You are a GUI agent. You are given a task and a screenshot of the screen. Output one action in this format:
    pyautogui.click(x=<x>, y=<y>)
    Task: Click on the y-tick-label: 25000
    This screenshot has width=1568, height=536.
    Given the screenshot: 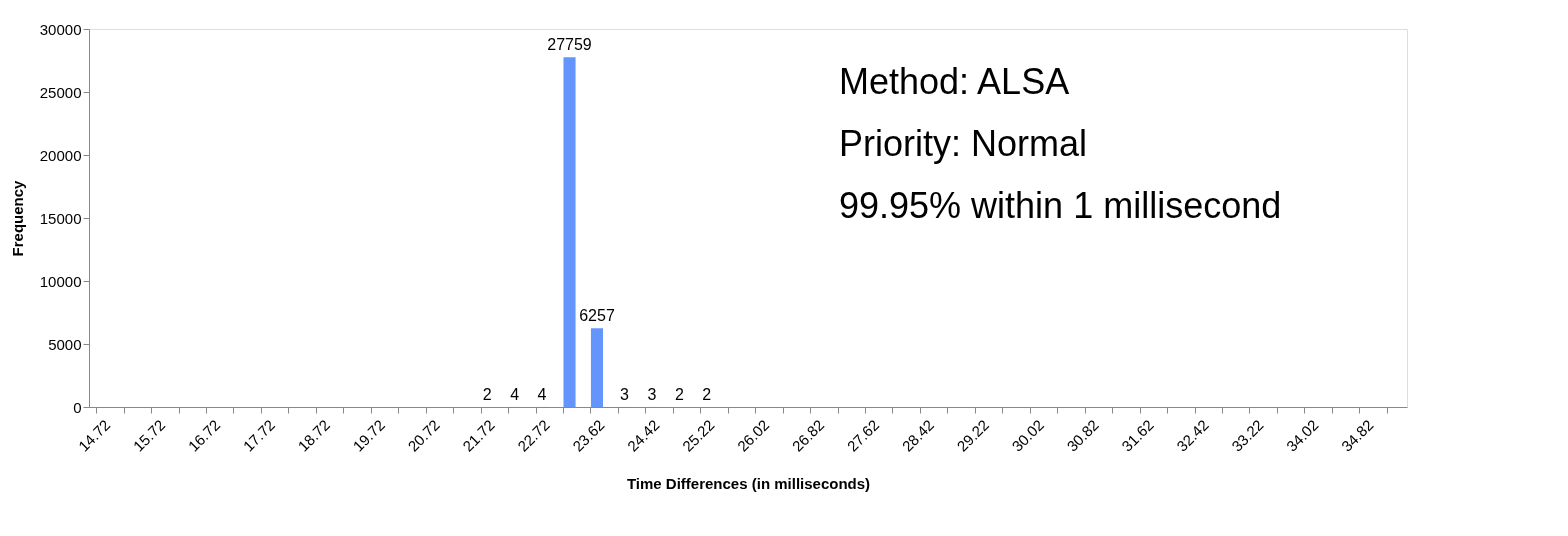 What is the action you would take?
    pyautogui.click(x=60, y=92)
    